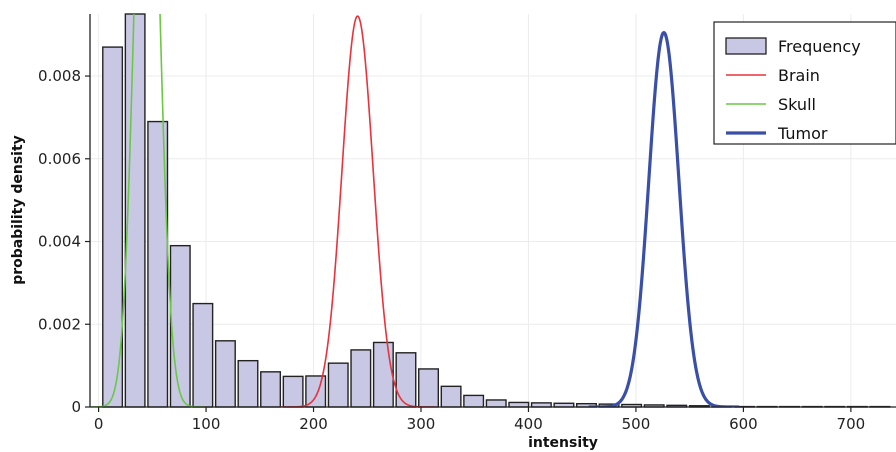  Describe the element at coordinates (99, 424) in the screenshot. I see `x-tick-label: 0` at that location.